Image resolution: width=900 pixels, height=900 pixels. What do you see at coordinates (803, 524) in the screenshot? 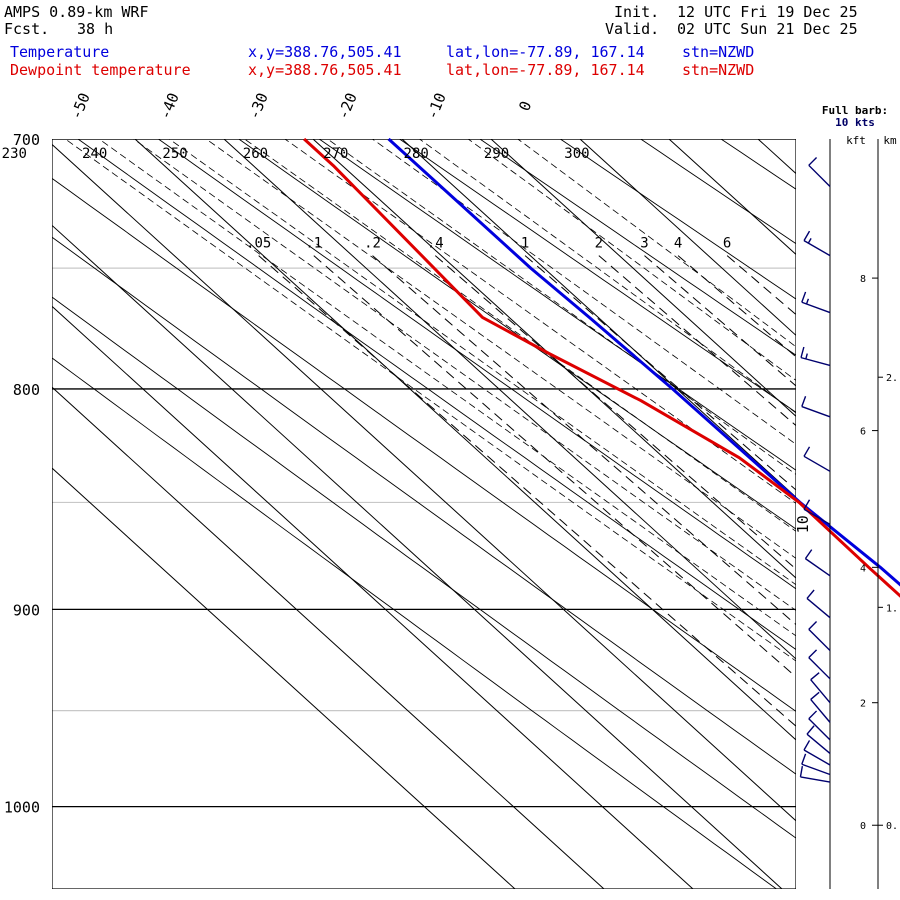
I see `isotherm-label-side: 10` at bounding box center [803, 524].